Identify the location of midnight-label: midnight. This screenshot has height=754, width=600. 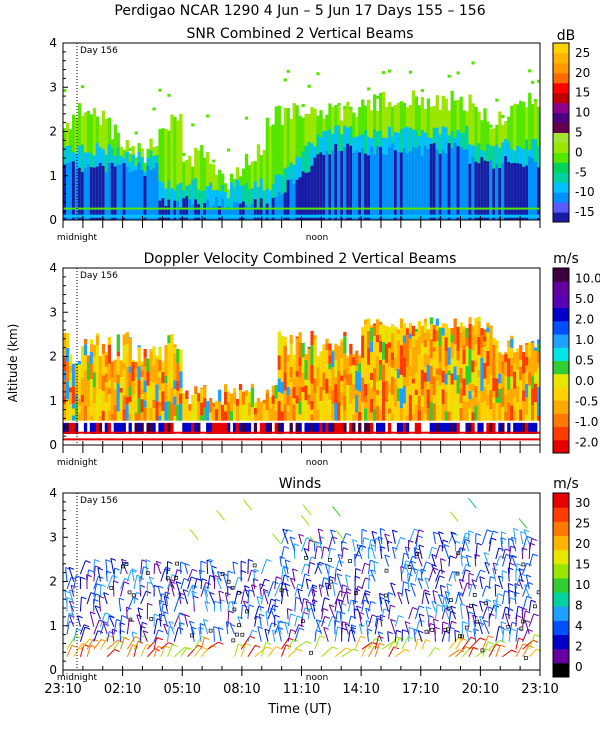
(77, 463).